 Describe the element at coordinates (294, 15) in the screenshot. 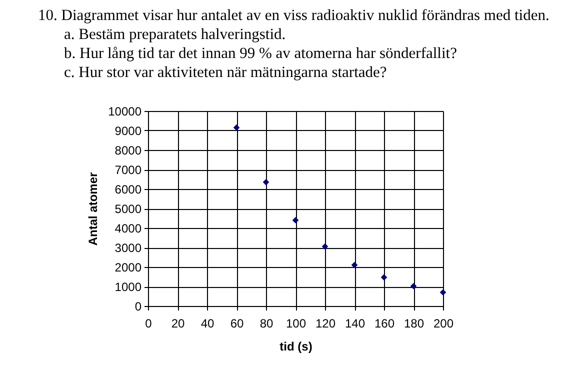

I see `chart-title: 10. Diagrammet visar hur antalet av en viss radioaktiv nuklid förändras med tiden.` at that location.